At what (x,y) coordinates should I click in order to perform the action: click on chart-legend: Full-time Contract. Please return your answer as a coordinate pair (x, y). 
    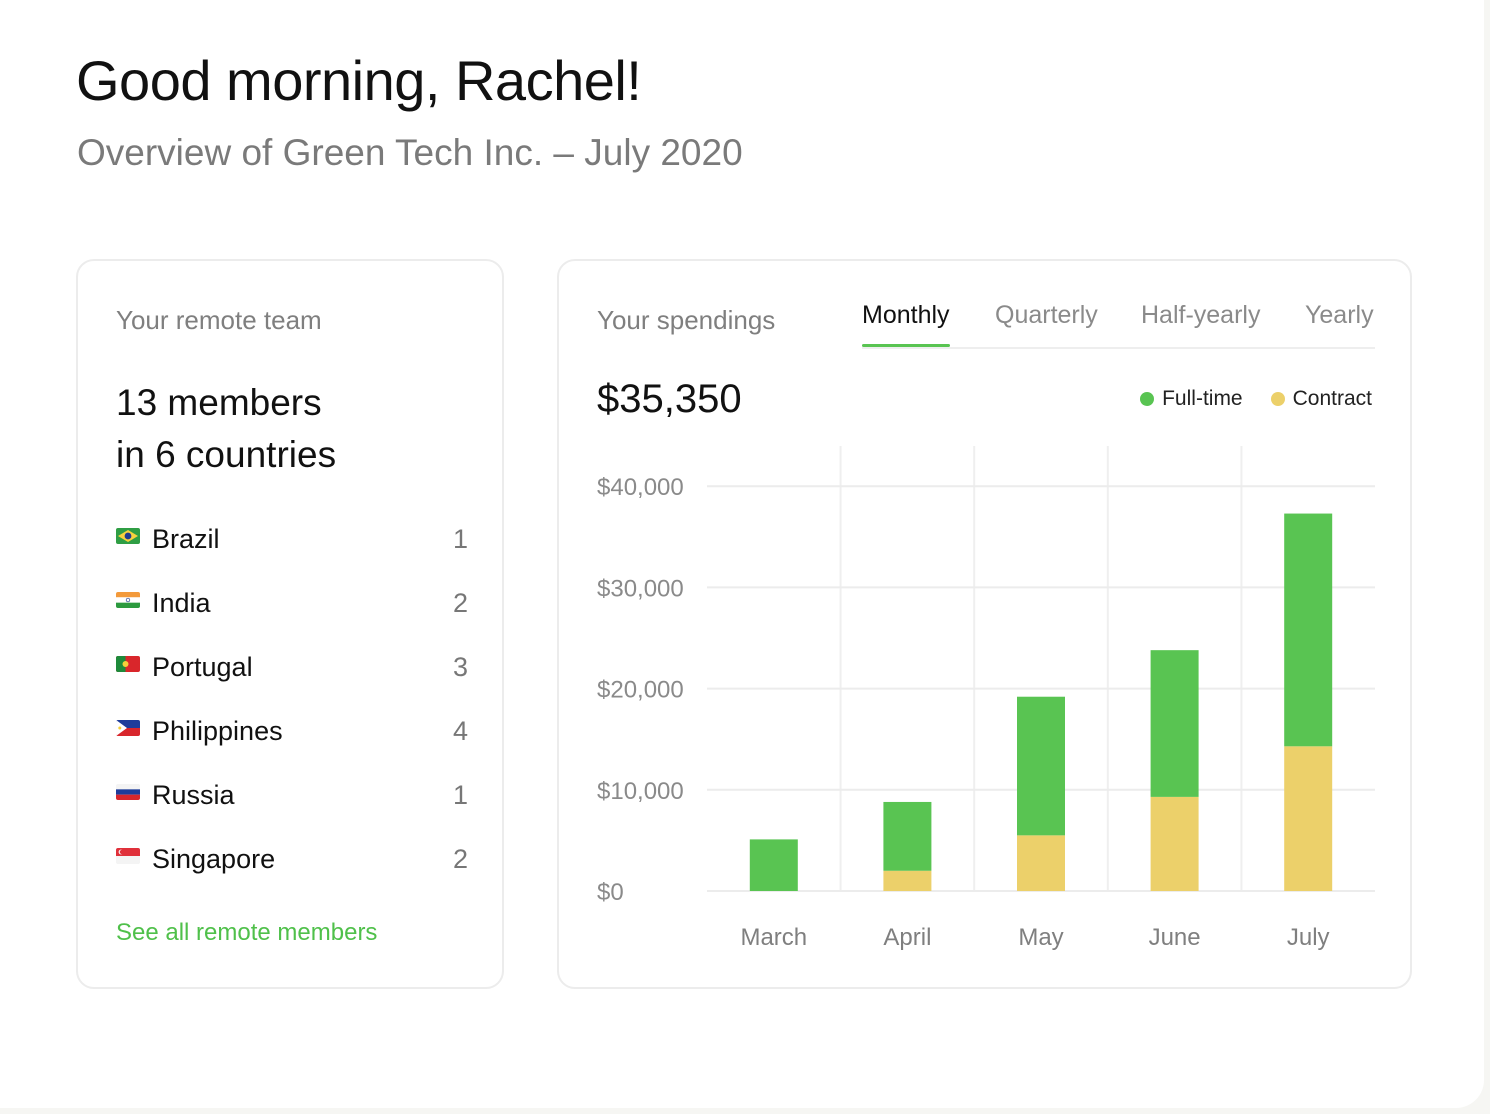
    Looking at the image, I should click on (1256, 399).